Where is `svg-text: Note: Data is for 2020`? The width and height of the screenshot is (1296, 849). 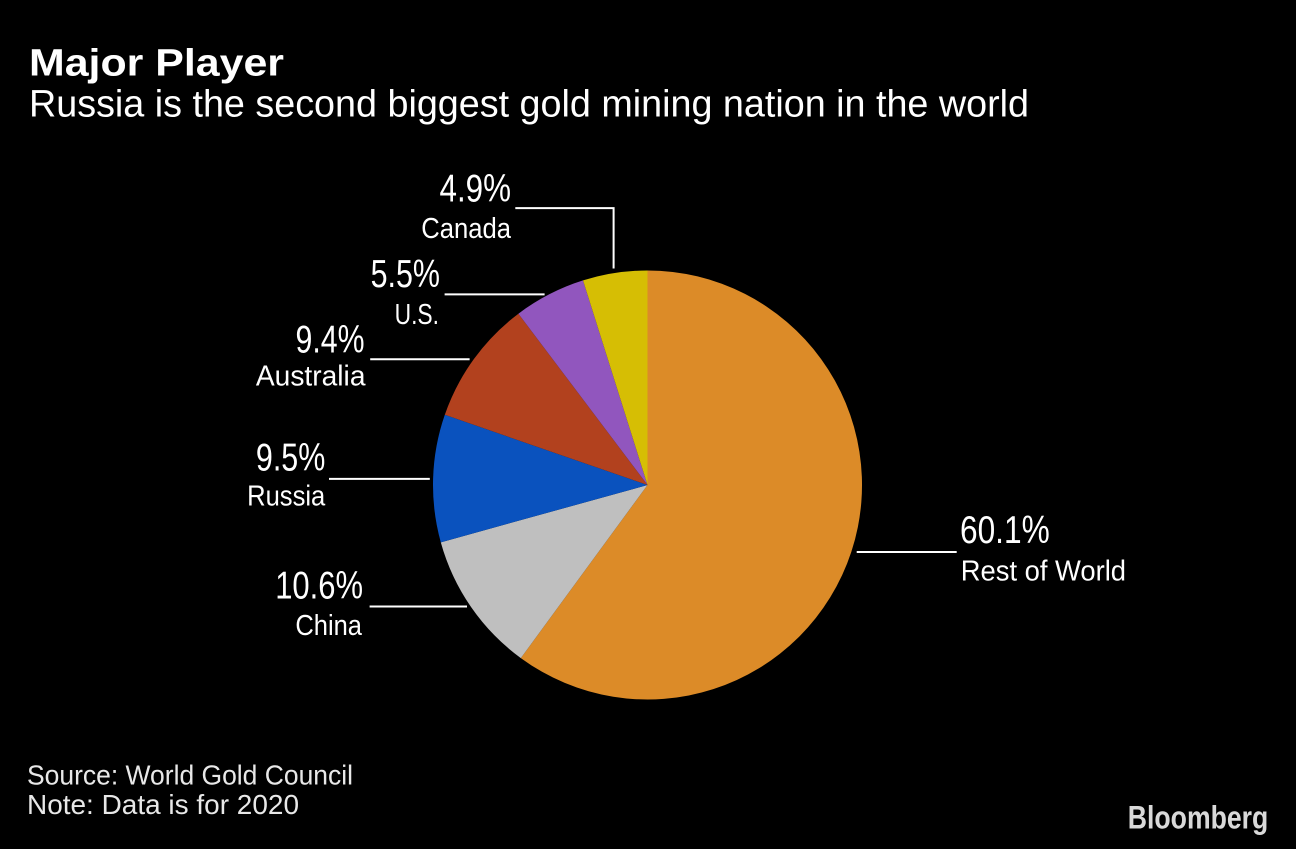
svg-text: Note: Data is for 2020 is located at coordinates (163, 804).